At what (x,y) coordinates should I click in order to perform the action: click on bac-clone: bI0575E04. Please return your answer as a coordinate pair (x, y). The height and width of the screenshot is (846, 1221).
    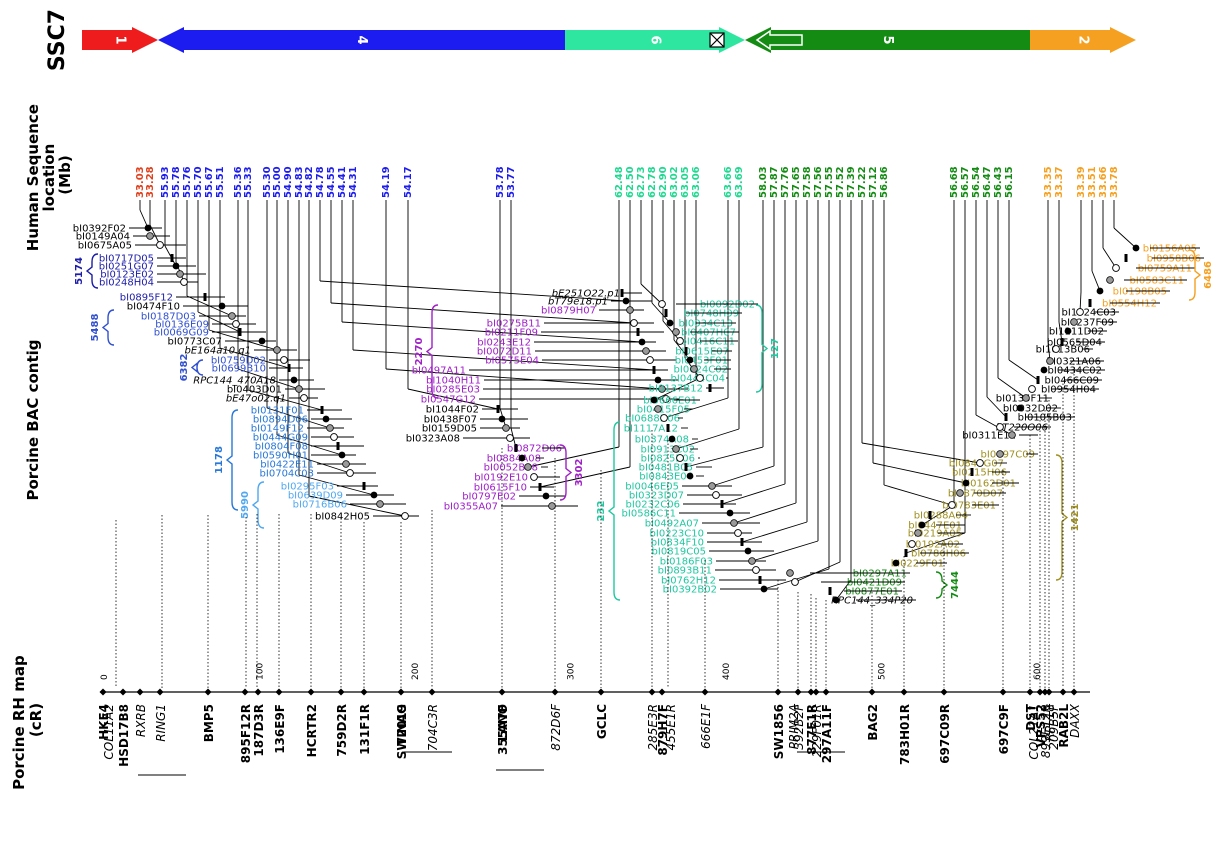
    Looking at the image, I should click on (580, 361).